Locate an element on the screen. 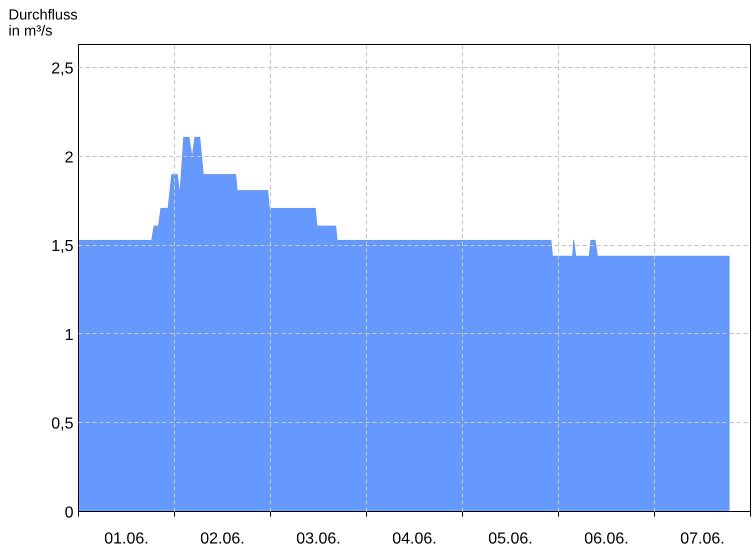 The width and height of the screenshot is (756, 546). y-tick-label: 1 is located at coordinates (69, 335).